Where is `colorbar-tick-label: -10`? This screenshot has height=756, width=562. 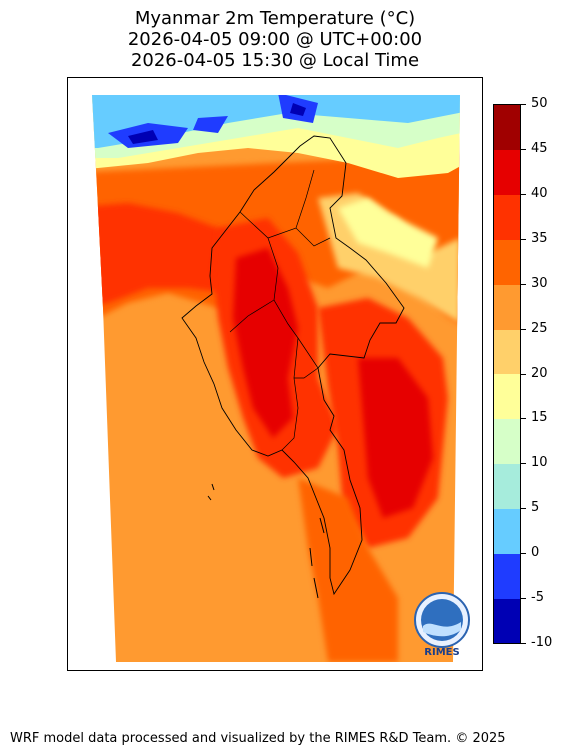 colorbar-tick-label: -10 is located at coordinates (542, 642).